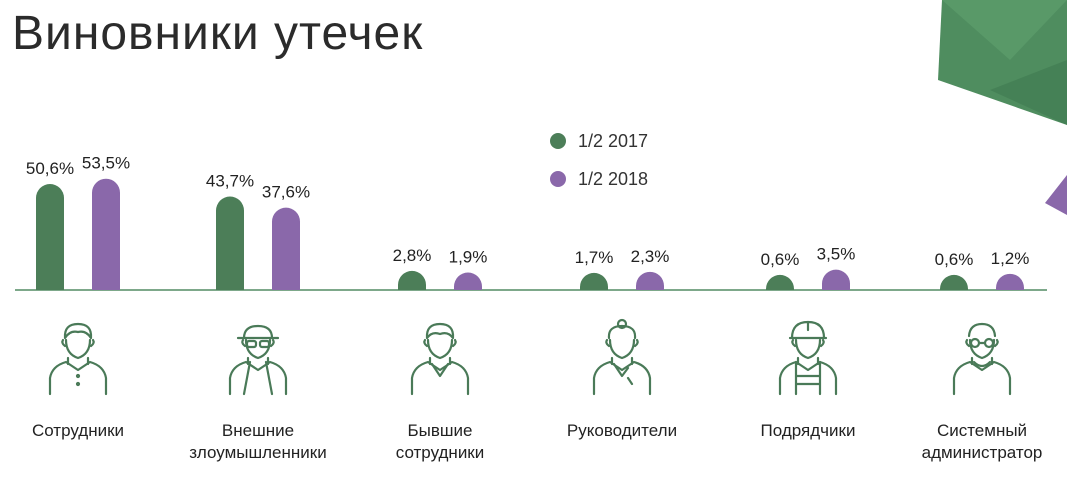  Describe the element at coordinates (650, 256) in the screenshot. I see `data-label: 2,3%` at that location.